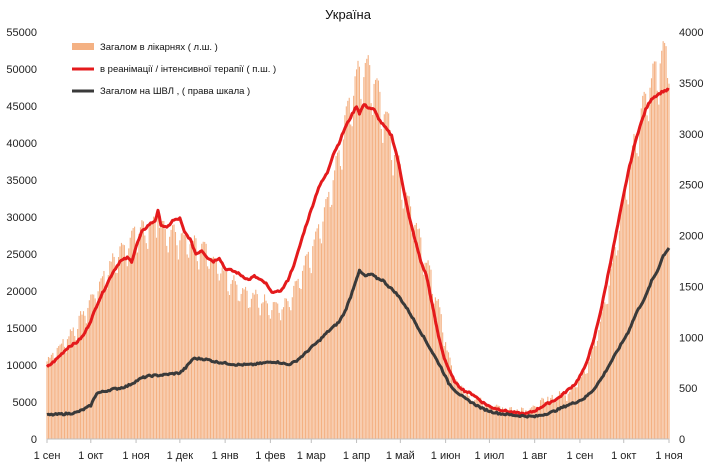 The height and width of the screenshot is (473, 713). What do you see at coordinates (688, 389) in the screenshot?
I see `y-right-tick-label: 500` at bounding box center [688, 389].